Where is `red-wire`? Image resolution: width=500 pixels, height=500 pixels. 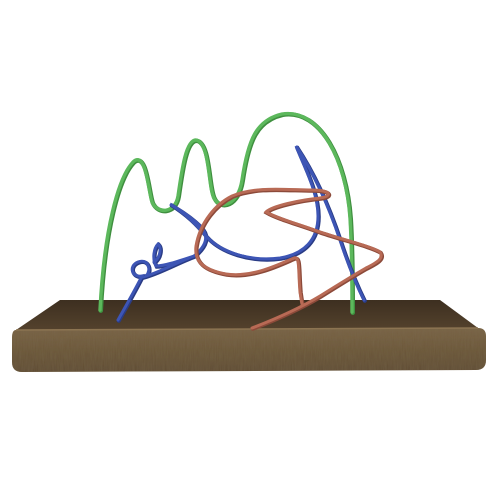 red-wire is located at coordinates (289, 259).